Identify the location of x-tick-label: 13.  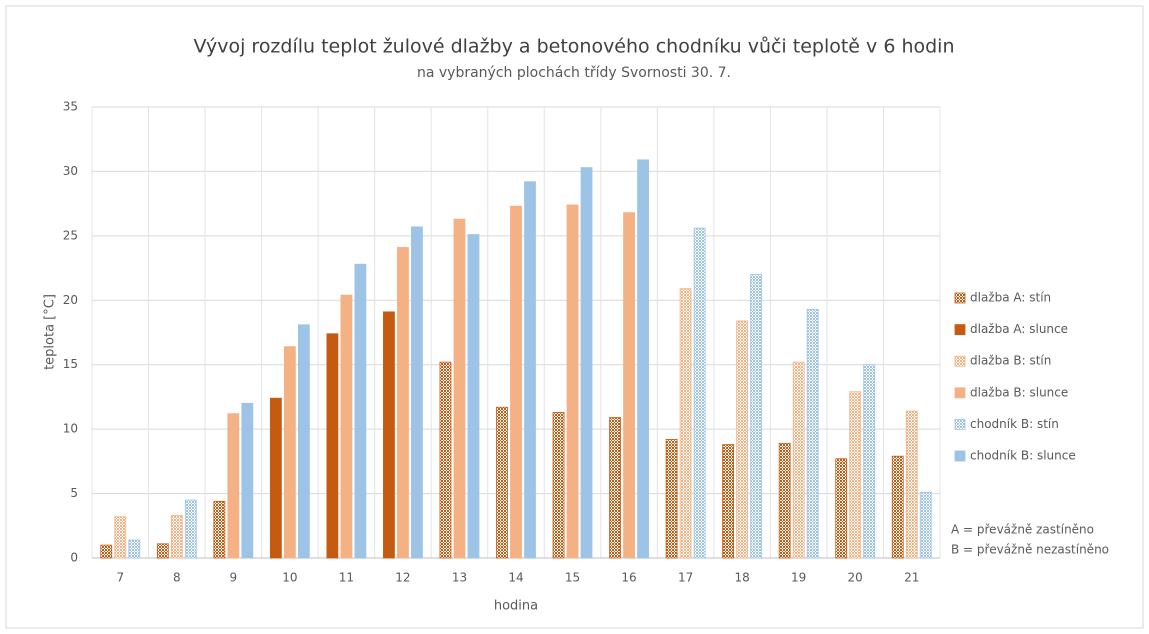
(459, 578).